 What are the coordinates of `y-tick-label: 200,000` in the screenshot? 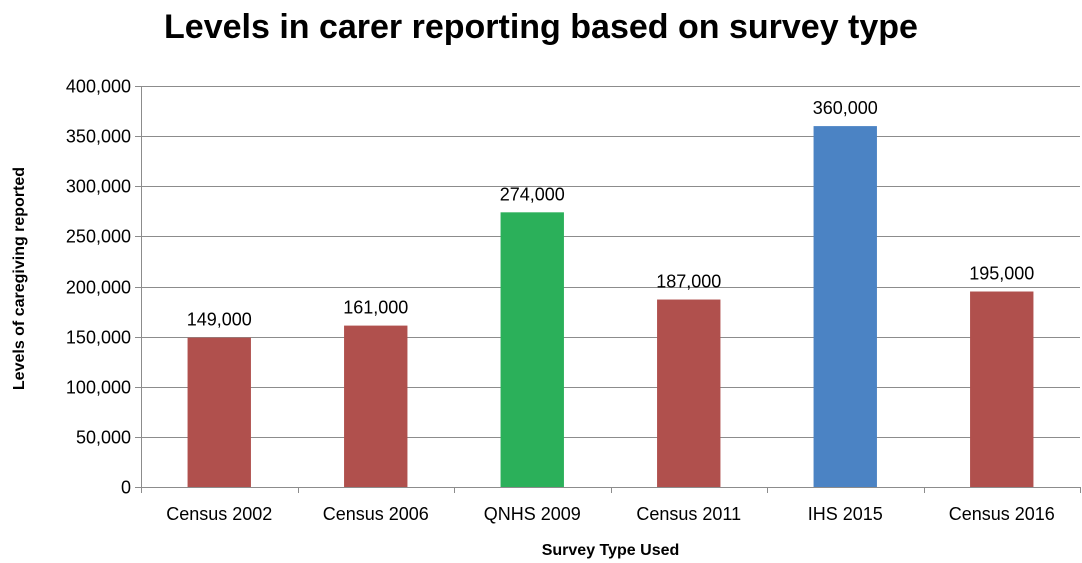 It's located at (98, 288).